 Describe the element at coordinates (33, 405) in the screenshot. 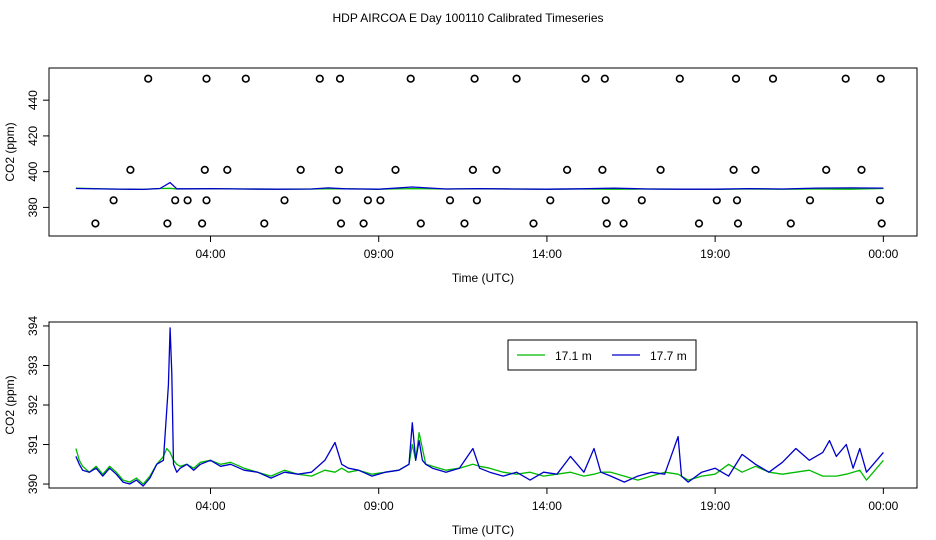

I see `bottom-y-tick-label: 392` at that location.